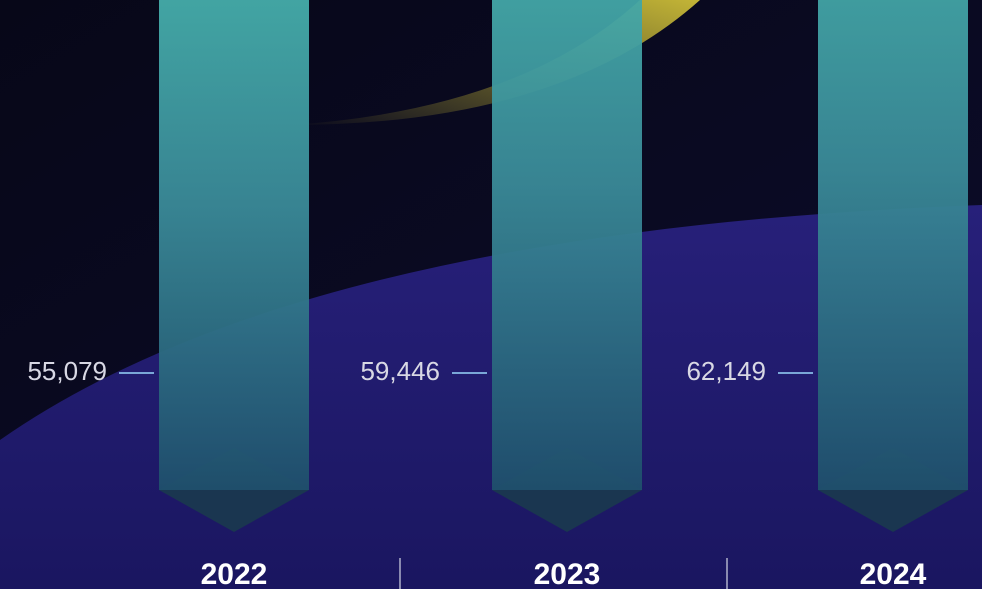 The image size is (982, 589). Describe the element at coordinates (726, 371) in the screenshot. I see `segment-label: 62,149` at that location.